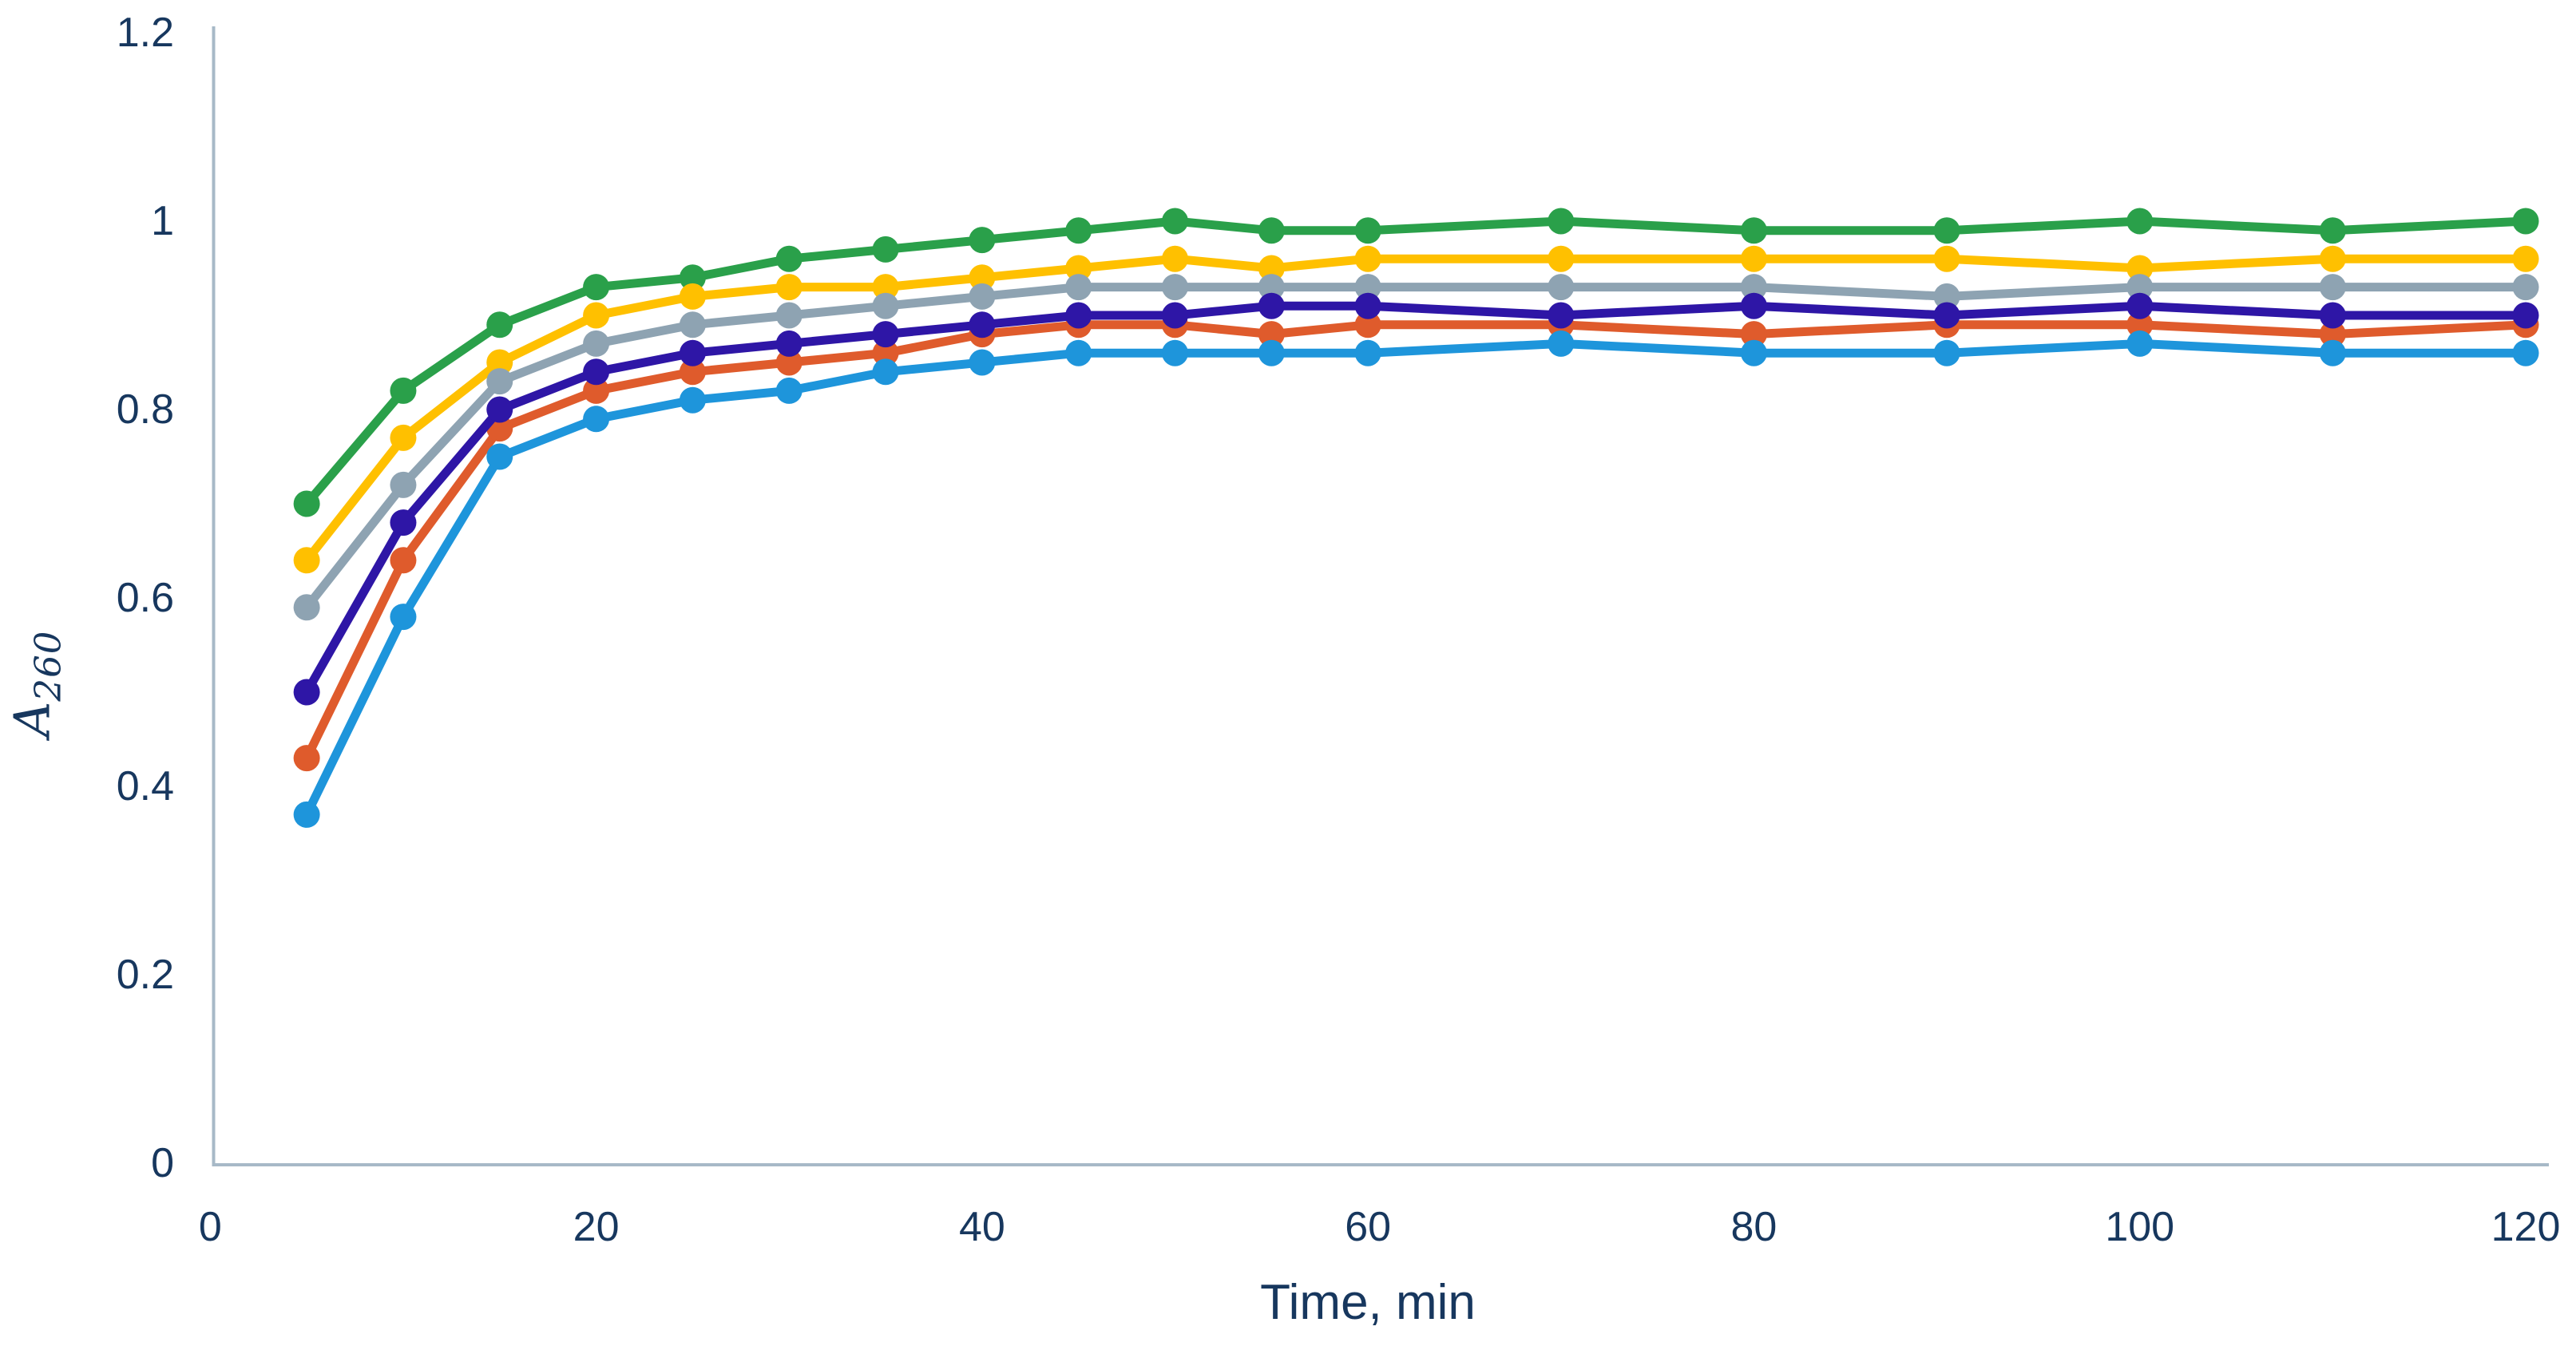 This screenshot has width=2576, height=1350. Describe the element at coordinates (31, 719) in the screenshot. I see `y-axis-title-base: A` at that location.